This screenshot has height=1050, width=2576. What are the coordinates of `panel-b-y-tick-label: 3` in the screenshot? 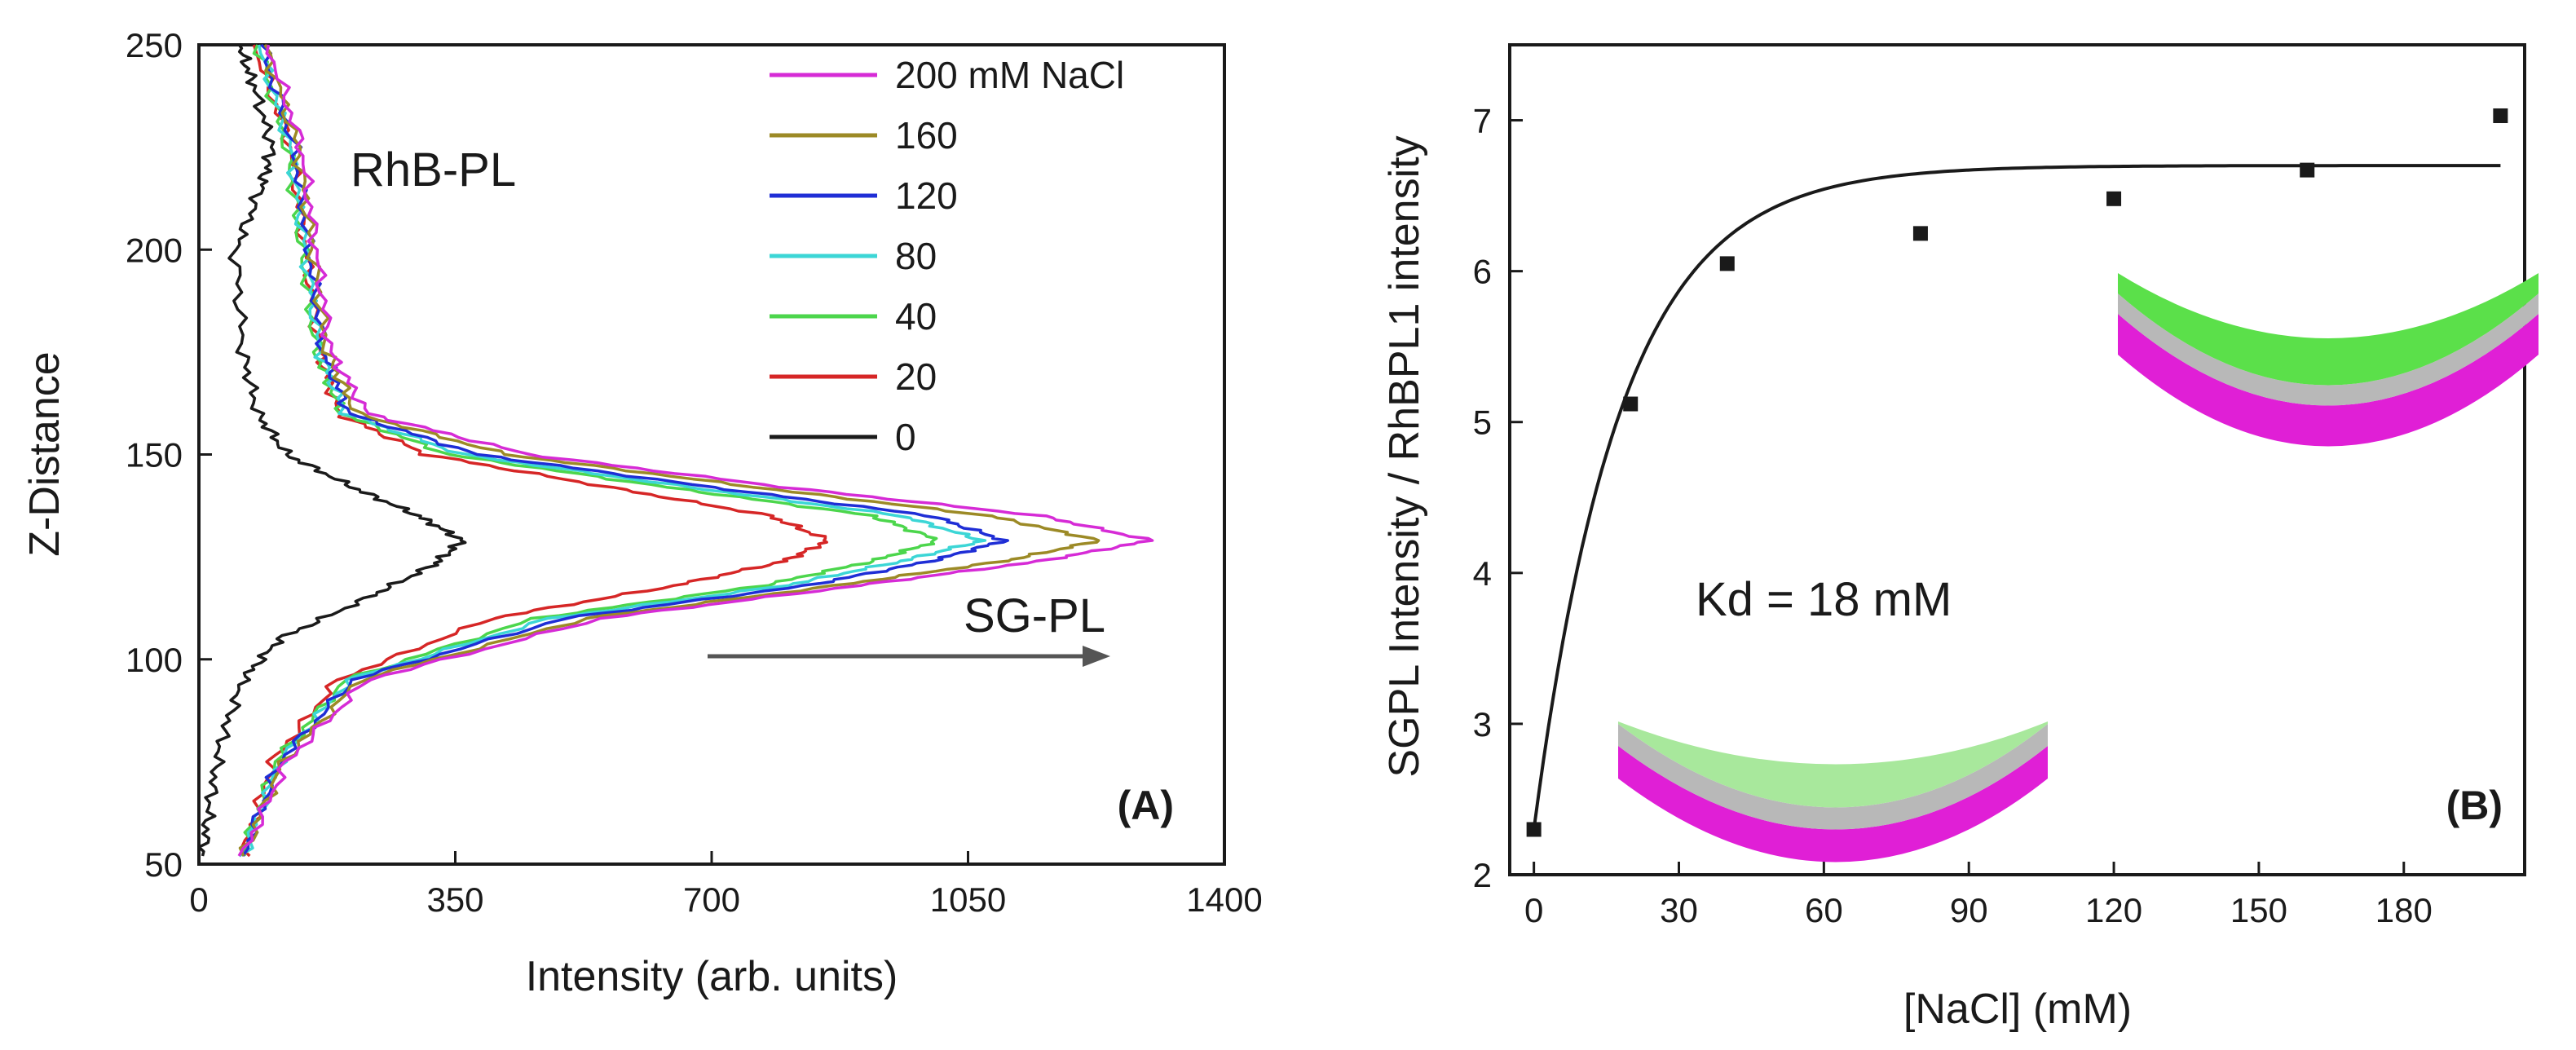 It's located at (1482, 724).